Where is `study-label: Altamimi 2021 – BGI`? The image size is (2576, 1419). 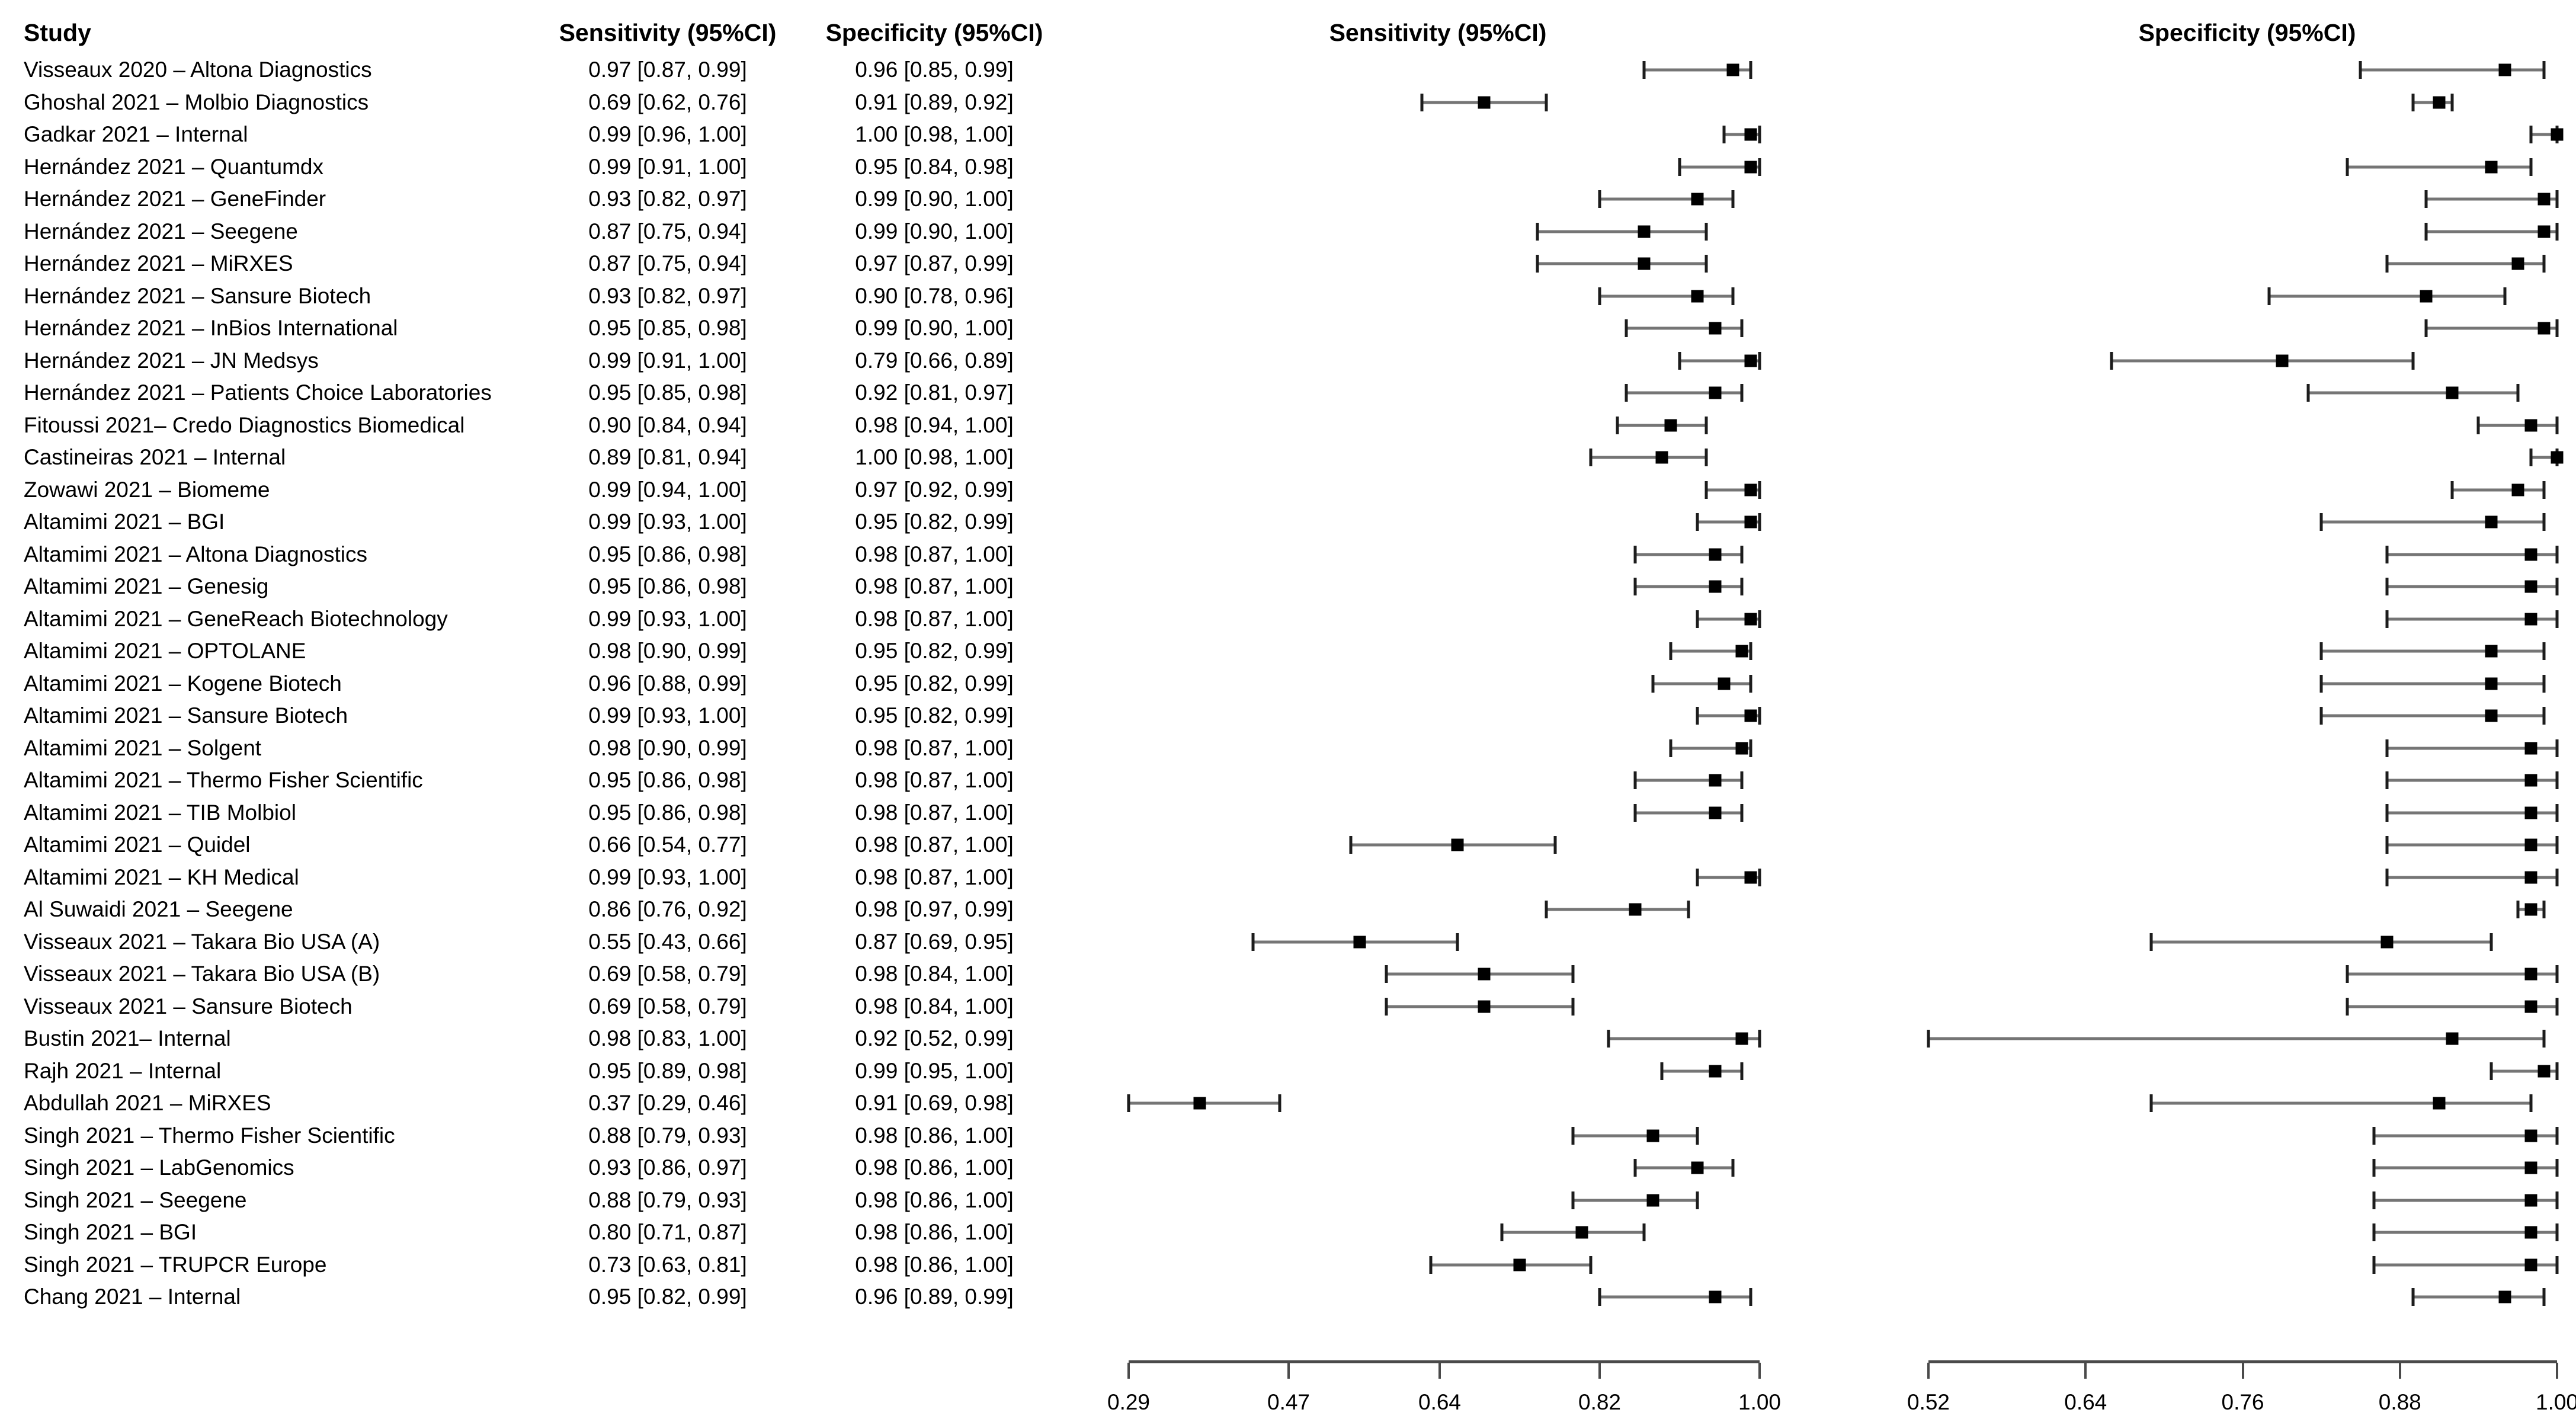 study-label: Altamimi 2021 – BGI is located at coordinates (124, 522).